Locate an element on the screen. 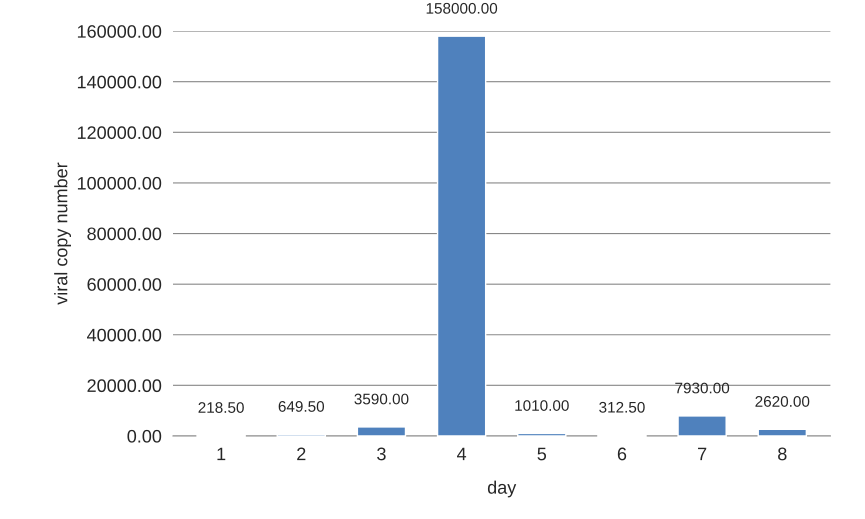 The width and height of the screenshot is (865, 519). data-label: 3590.00 is located at coordinates (381, 399).